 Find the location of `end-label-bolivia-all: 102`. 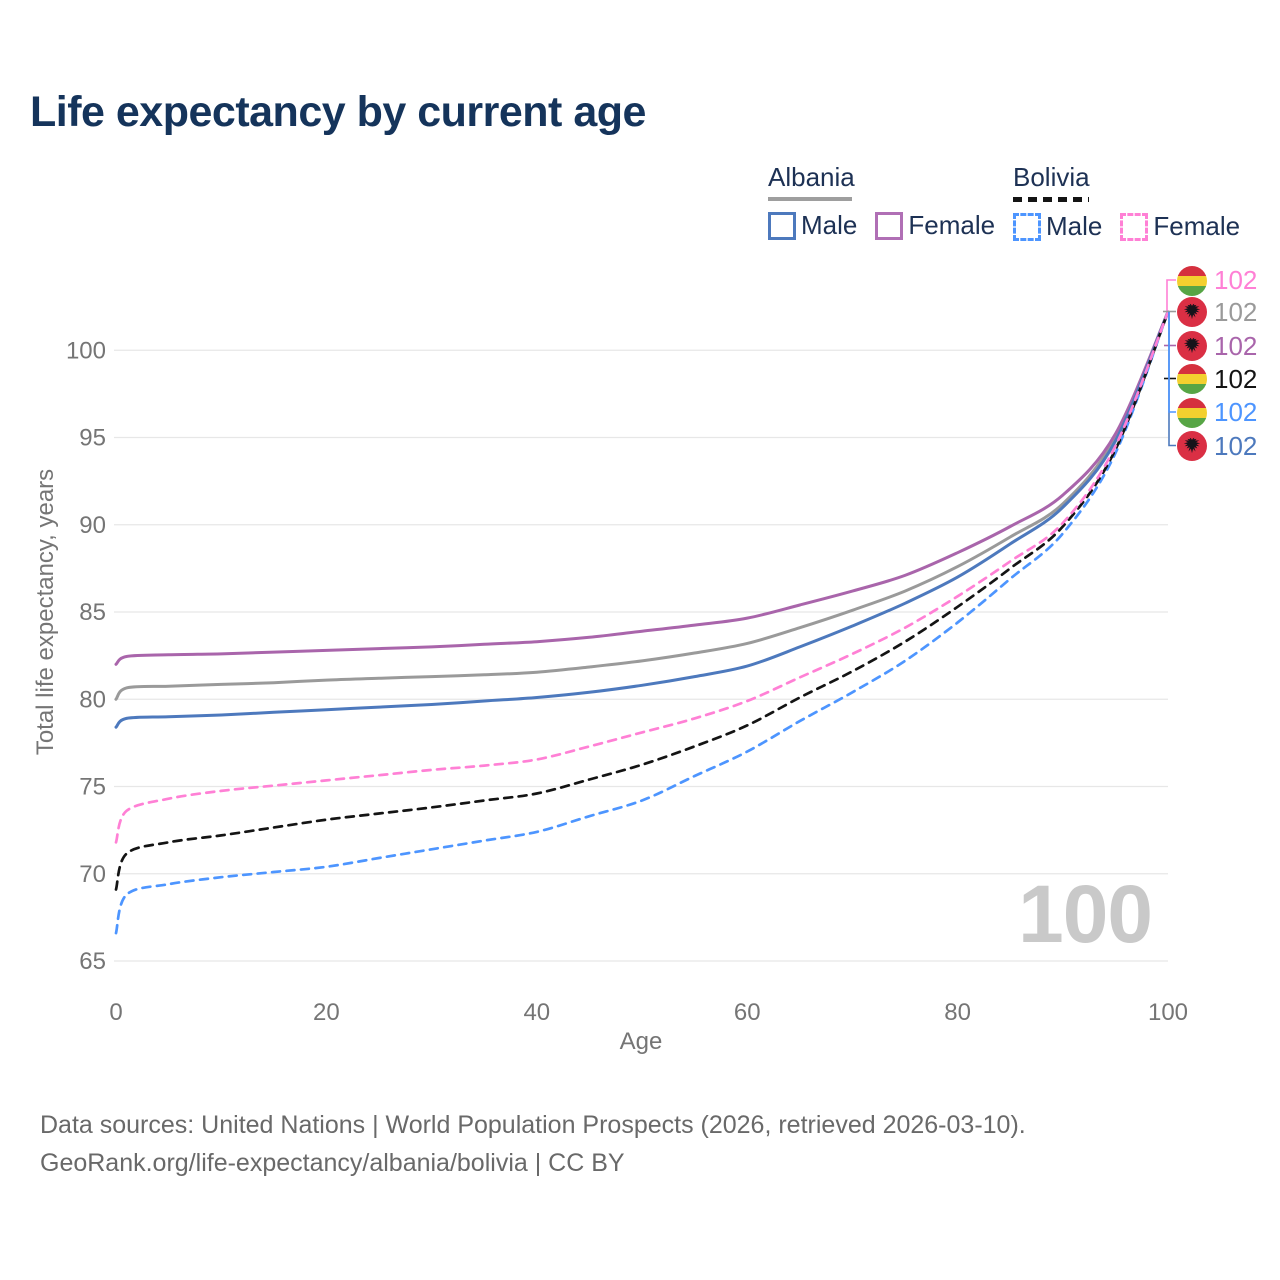

end-label-bolivia-all: 102 is located at coordinates (1217, 379).